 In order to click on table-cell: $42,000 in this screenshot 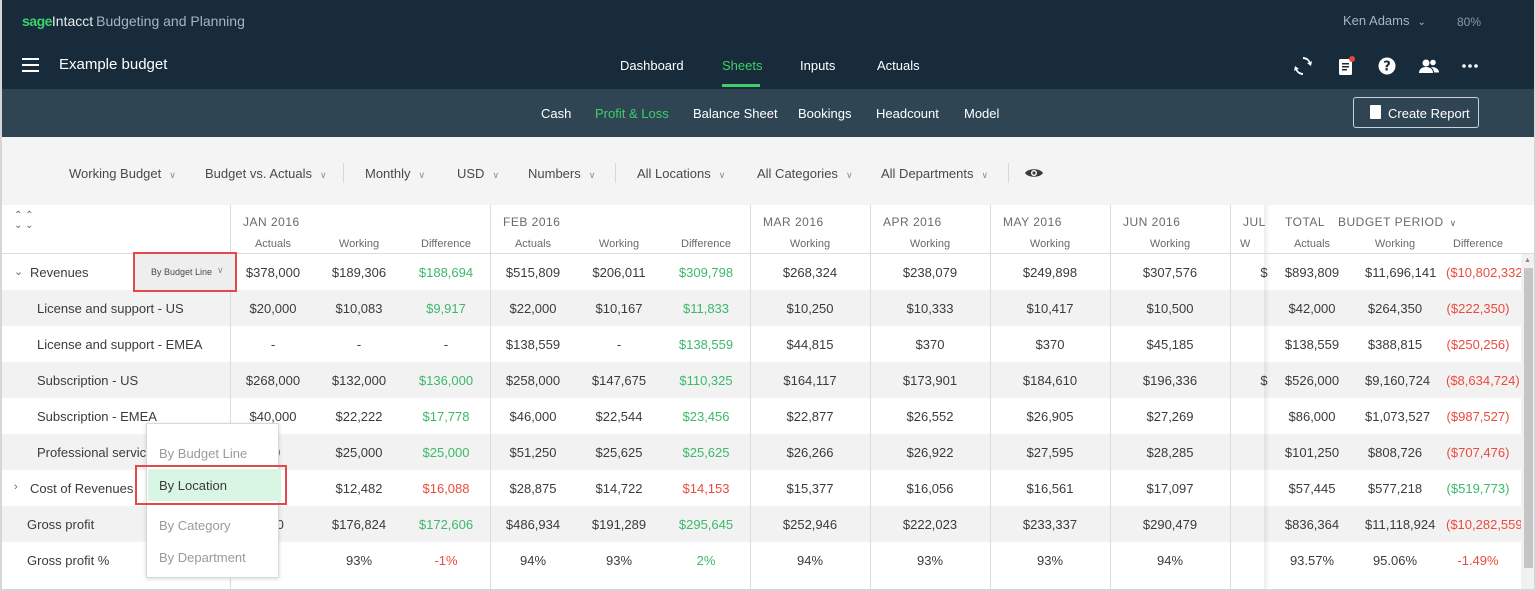, I will do `click(1312, 308)`.